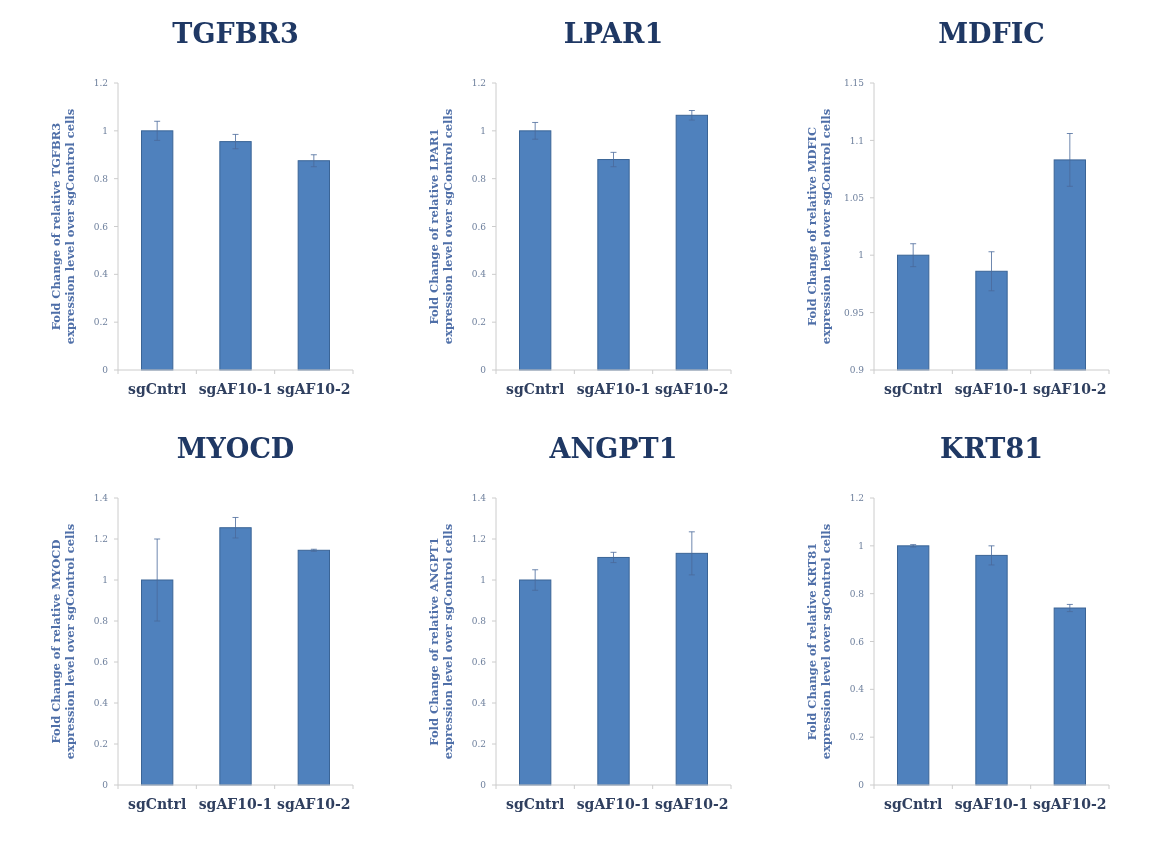  I want to click on chart-title: MDFIC, so click(991, 33).